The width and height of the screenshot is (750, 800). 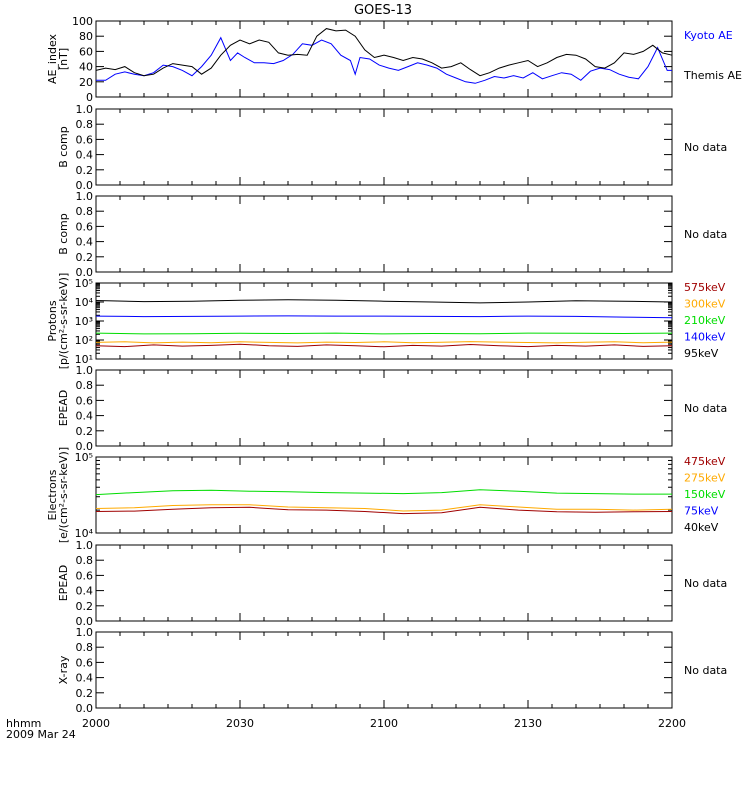 I want to click on time-axis-date-label: 2009 Mar 24, so click(x=41, y=734).